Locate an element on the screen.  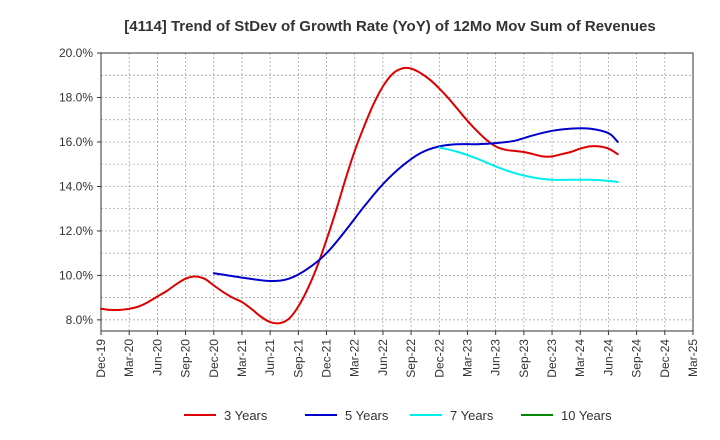
x-tick-label: Sep-20 is located at coordinates (186, 358).